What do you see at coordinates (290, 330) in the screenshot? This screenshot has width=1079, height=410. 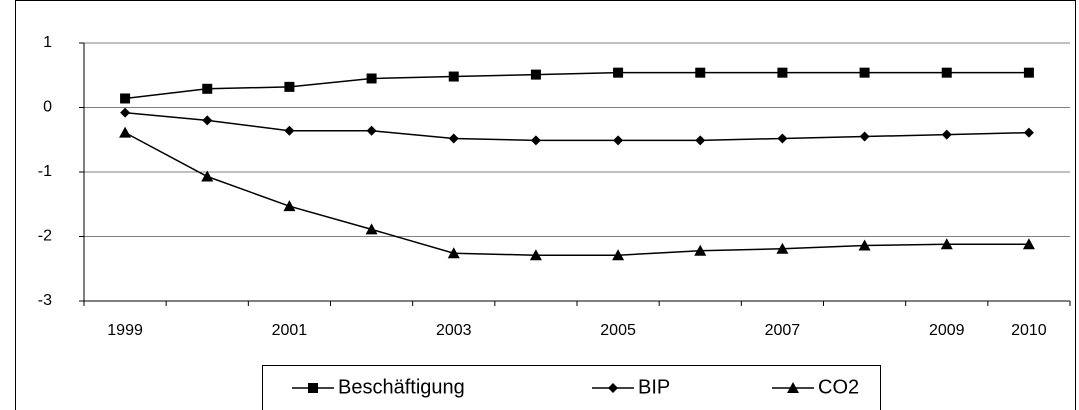 I see `x-tick-label: 2001` at bounding box center [290, 330].